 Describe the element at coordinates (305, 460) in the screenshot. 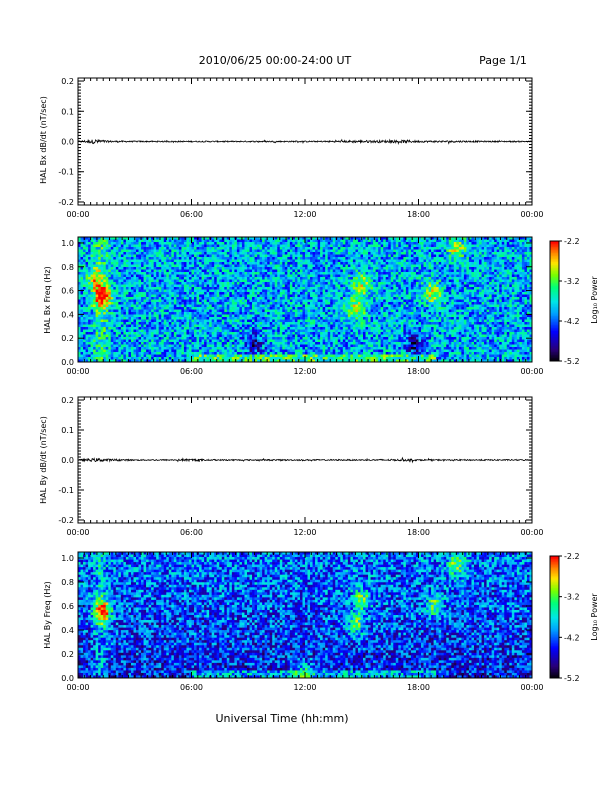

I see `by-dbdt-trace` at that location.